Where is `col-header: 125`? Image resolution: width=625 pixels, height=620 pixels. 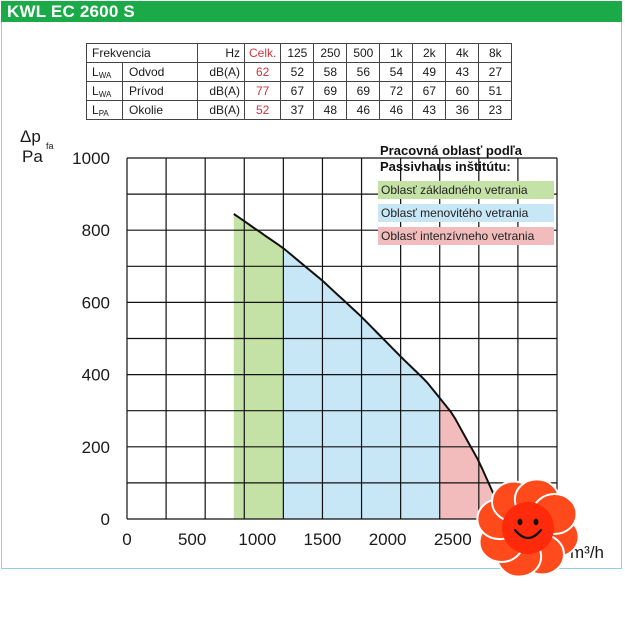 col-header: 125 is located at coordinates (297, 53).